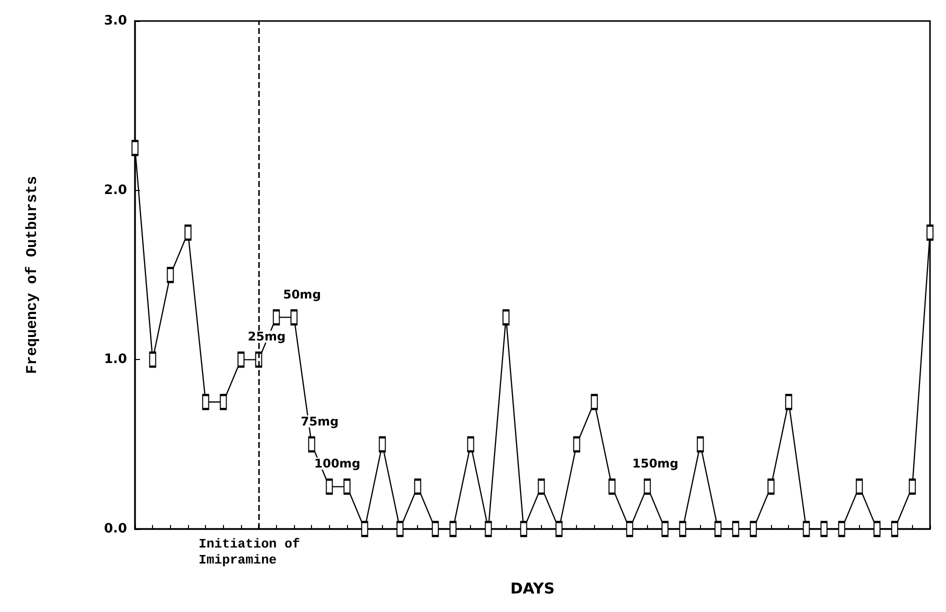 The height and width of the screenshot is (612, 946). What do you see at coordinates (115, 21) in the screenshot?
I see `y-tick-label: 3.0` at bounding box center [115, 21].